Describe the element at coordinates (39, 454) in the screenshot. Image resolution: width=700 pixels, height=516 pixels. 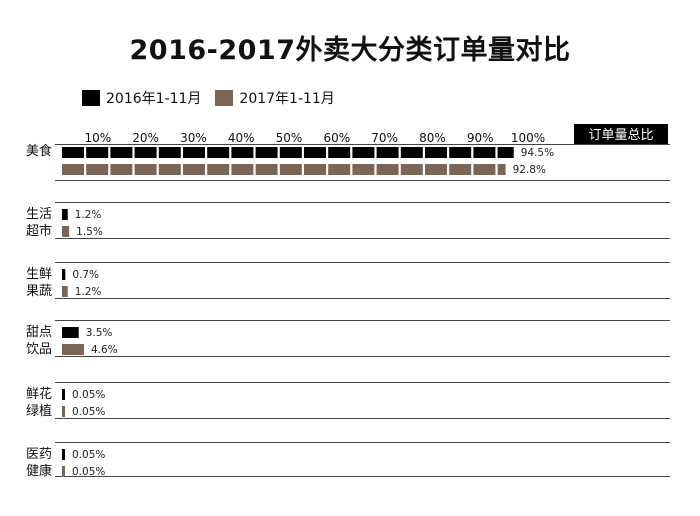
I see `category-label: 医药` at that location.